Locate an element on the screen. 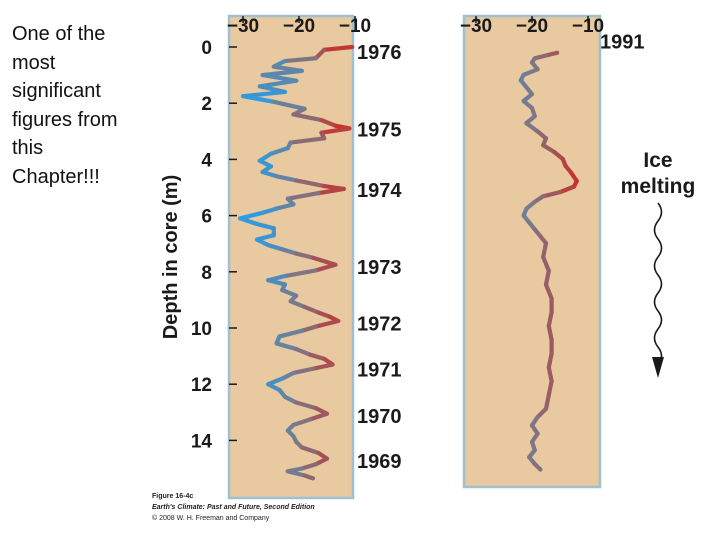 The image size is (720, 540). year-label: 1975 is located at coordinates (379, 130).